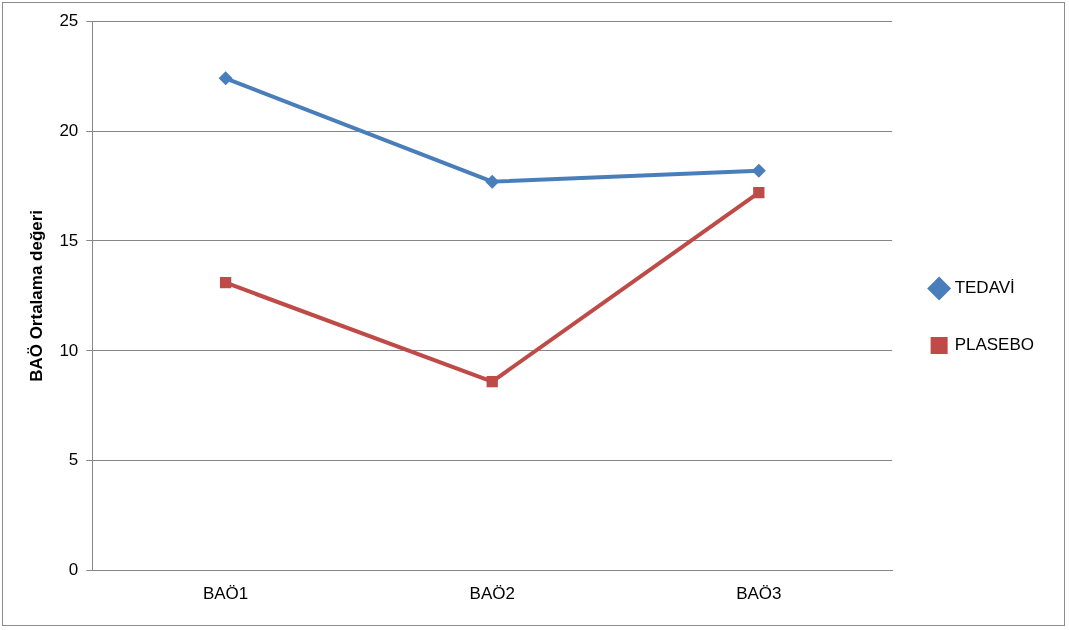  What do you see at coordinates (759, 594) in the screenshot?
I see `x-tick-label: BAÖ3` at bounding box center [759, 594].